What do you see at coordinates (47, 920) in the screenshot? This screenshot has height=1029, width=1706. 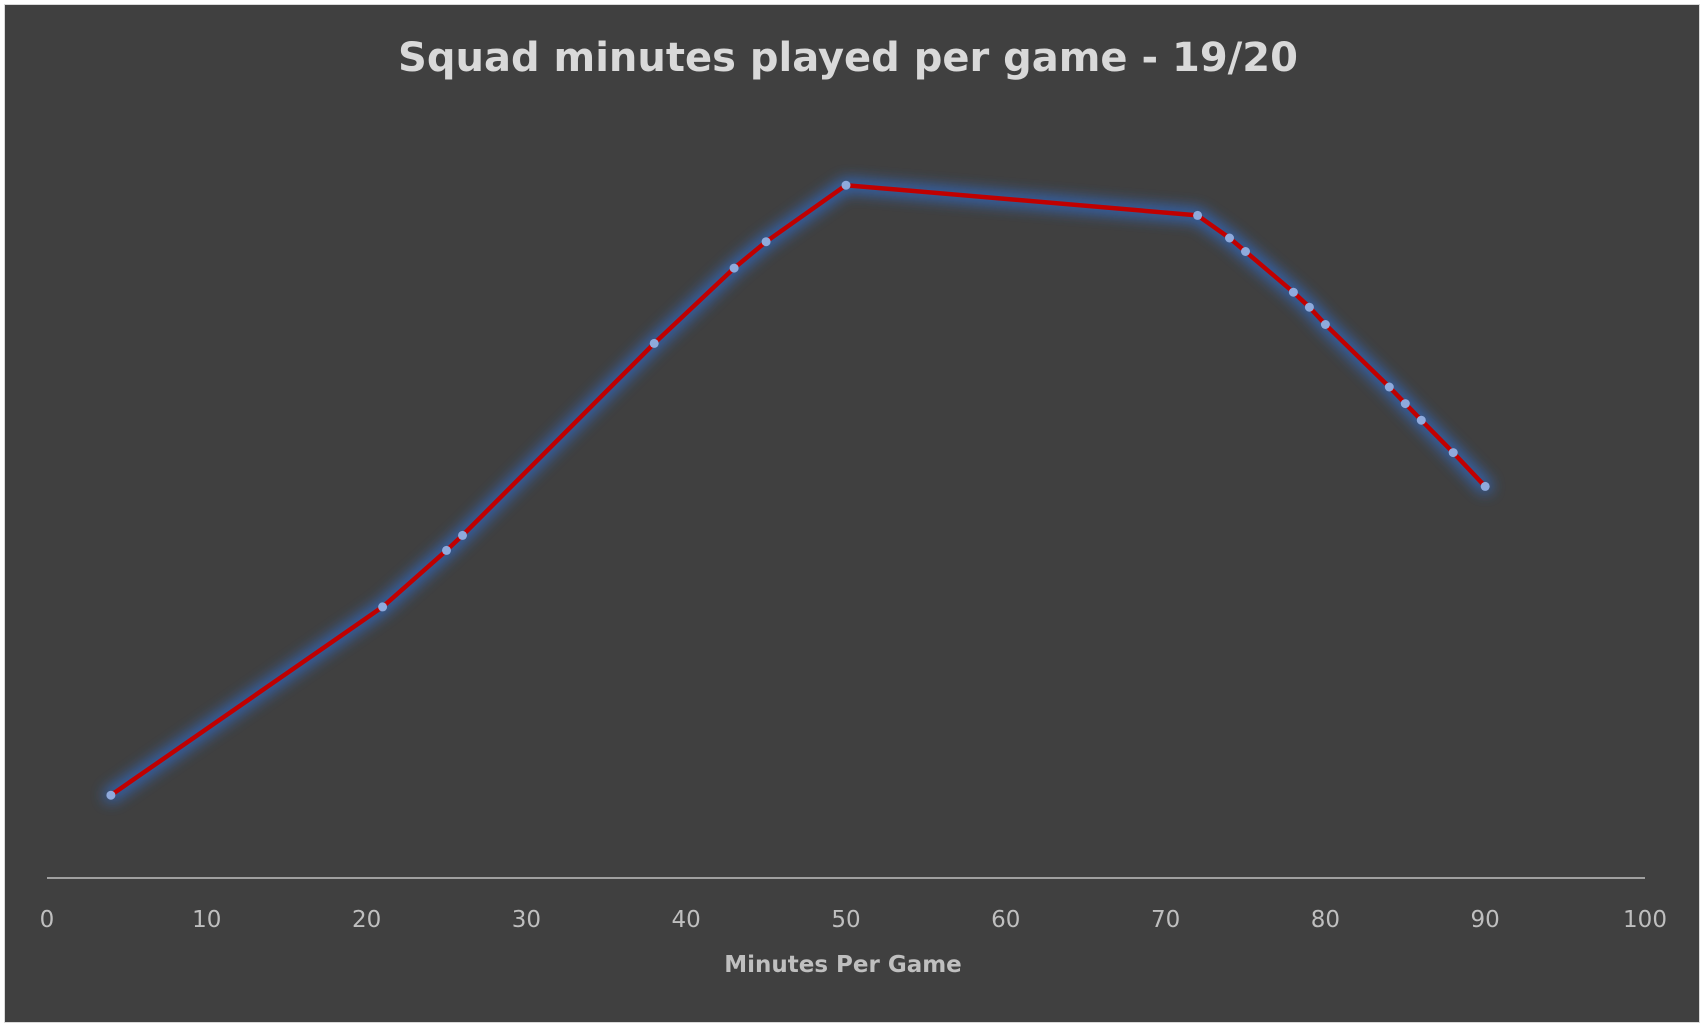 I see `x-tick-label: 0` at bounding box center [47, 920].